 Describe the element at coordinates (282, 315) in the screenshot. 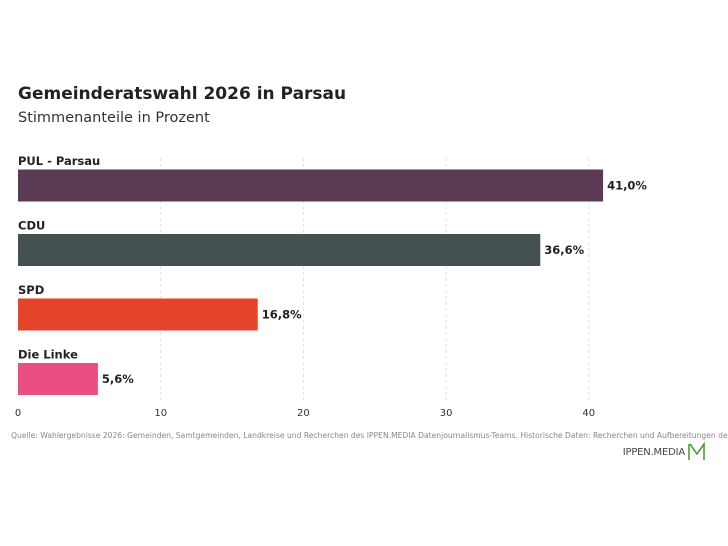

I see `value-label: 16,8%` at that location.